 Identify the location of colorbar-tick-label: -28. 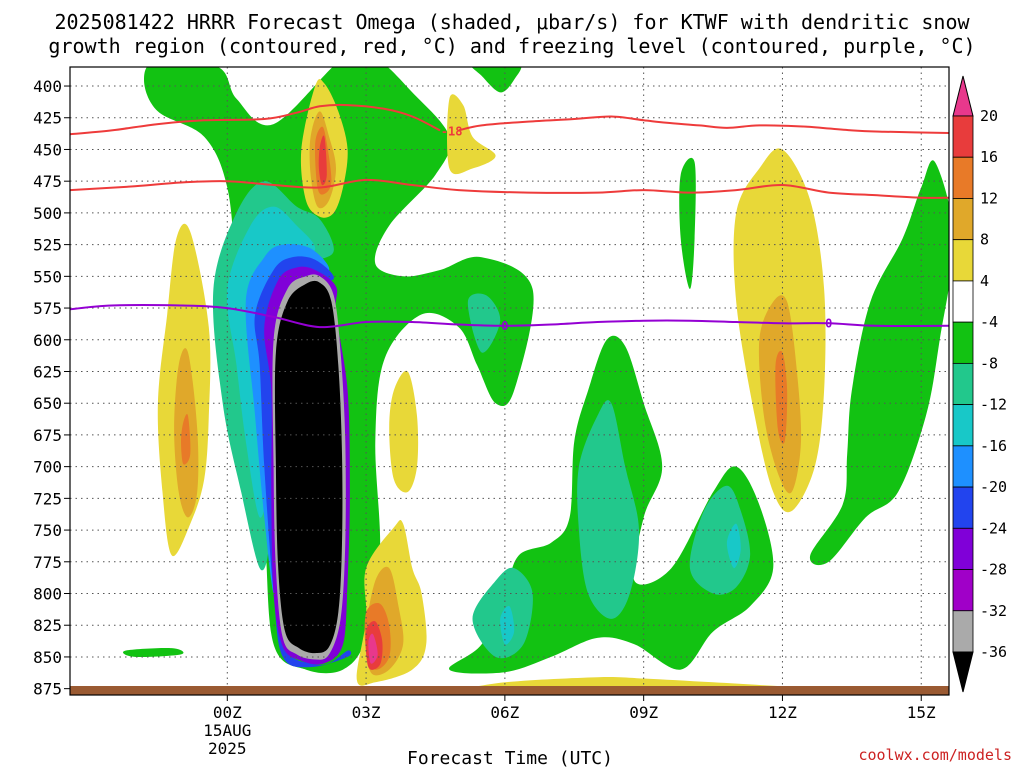
(993, 570).